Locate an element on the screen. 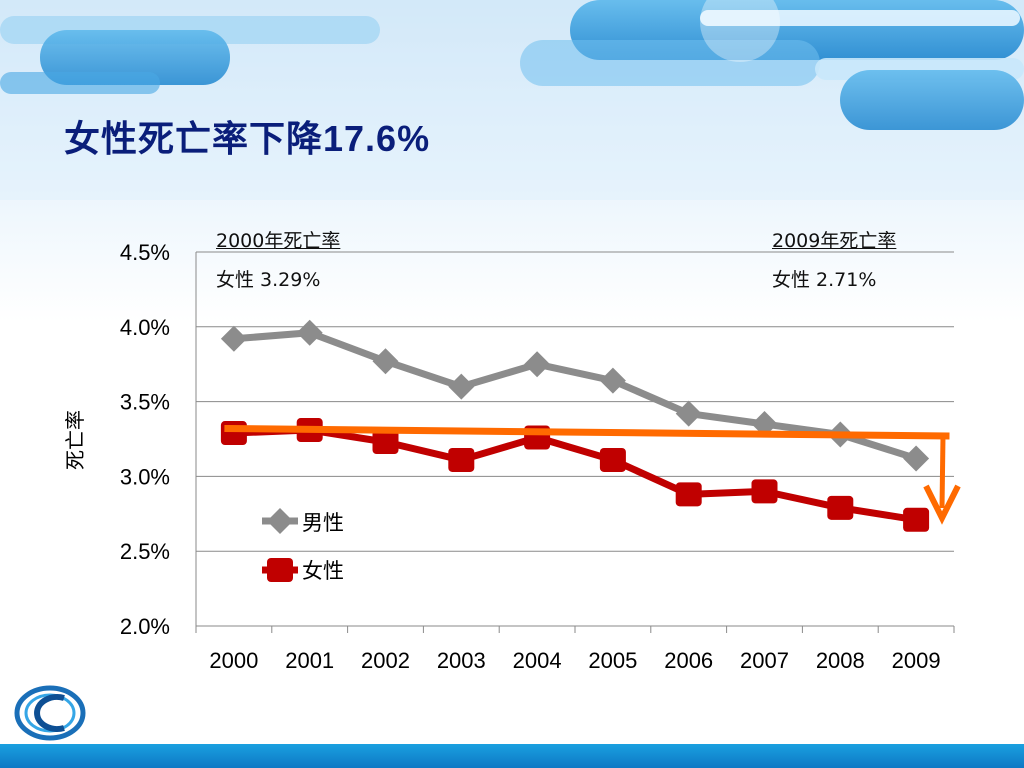 This screenshot has height=768, width=1024. legend-marker-female is located at coordinates (280, 570).